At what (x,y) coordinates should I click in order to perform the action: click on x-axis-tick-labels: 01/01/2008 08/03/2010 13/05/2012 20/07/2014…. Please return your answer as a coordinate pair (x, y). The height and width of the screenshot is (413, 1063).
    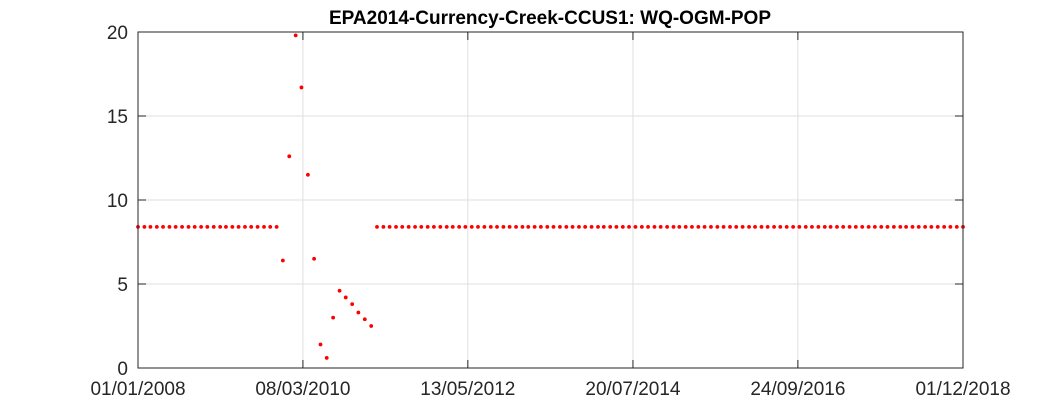
    Looking at the image, I should click on (550, 389).